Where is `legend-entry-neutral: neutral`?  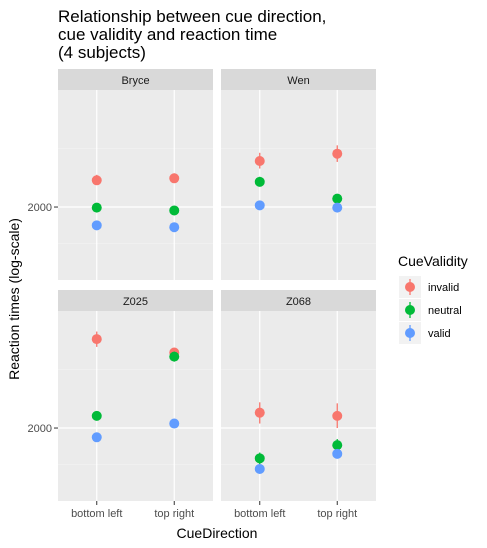
legend-entry-neutral: neutral is located at coordinates (430, 310).